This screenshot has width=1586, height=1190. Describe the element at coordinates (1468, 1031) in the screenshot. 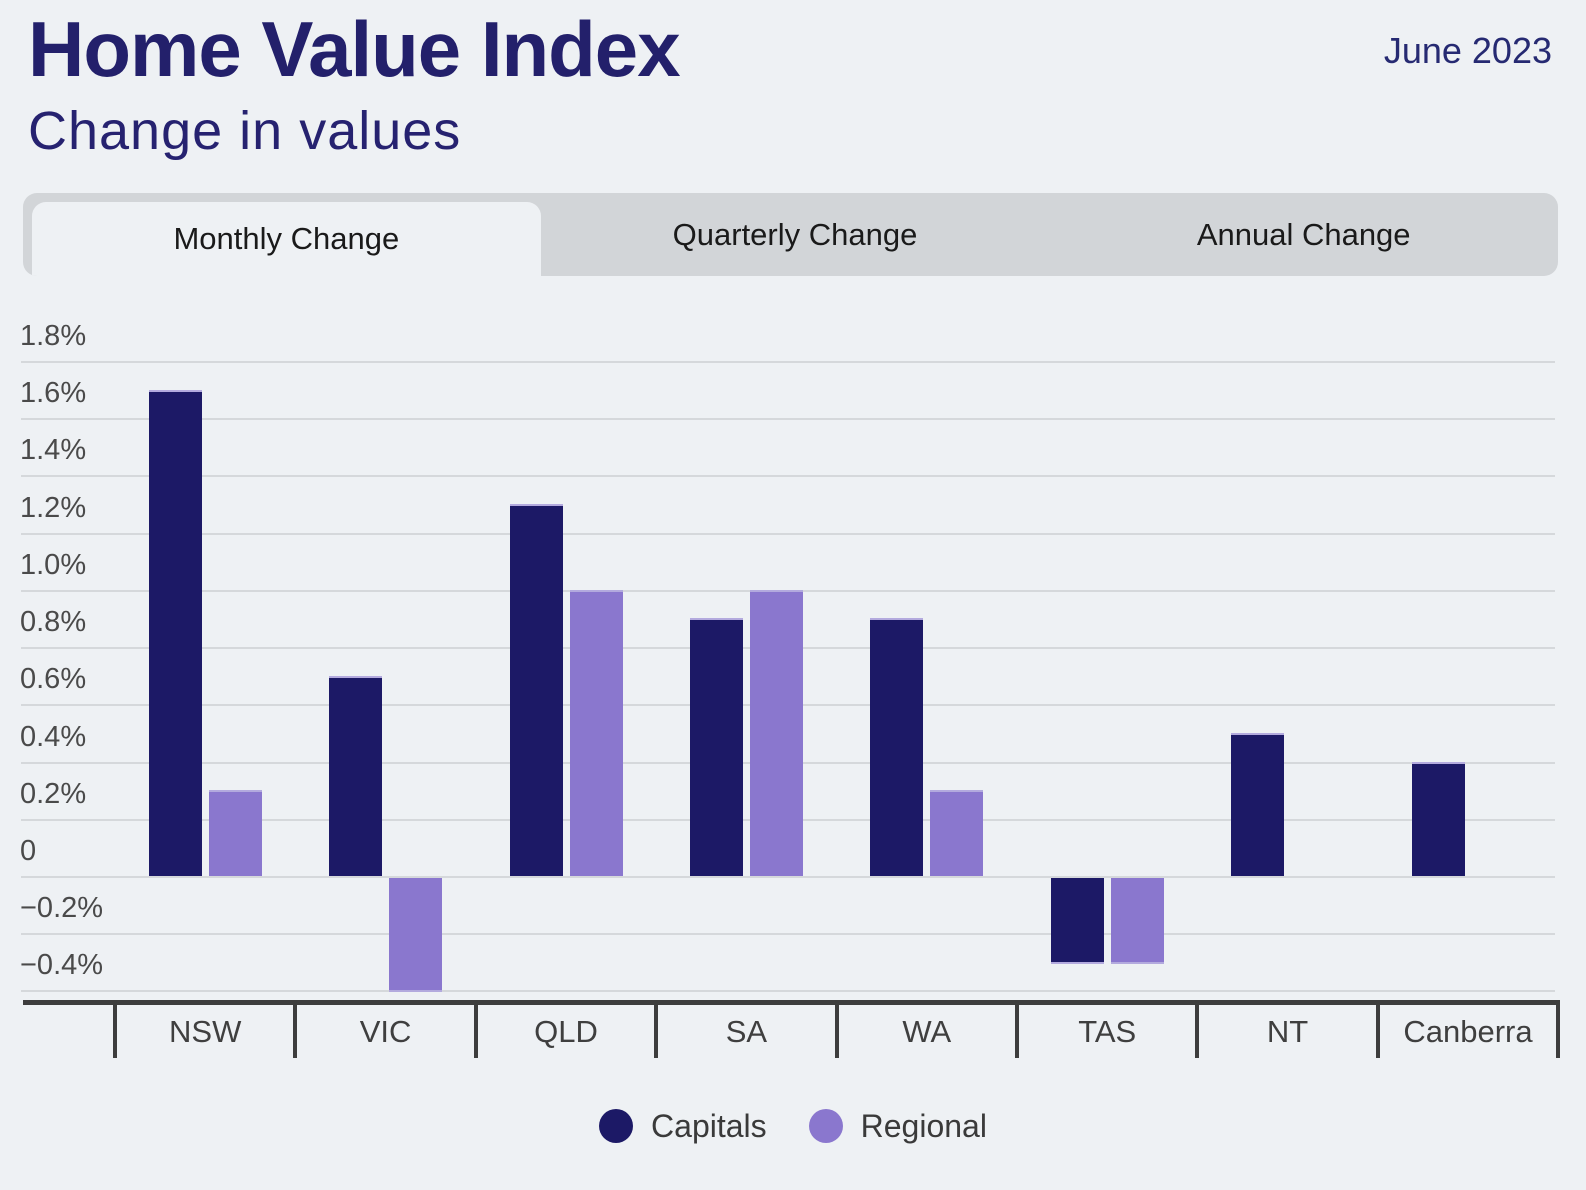

I see `x-axis-label-canberra: Canberra` at that location.